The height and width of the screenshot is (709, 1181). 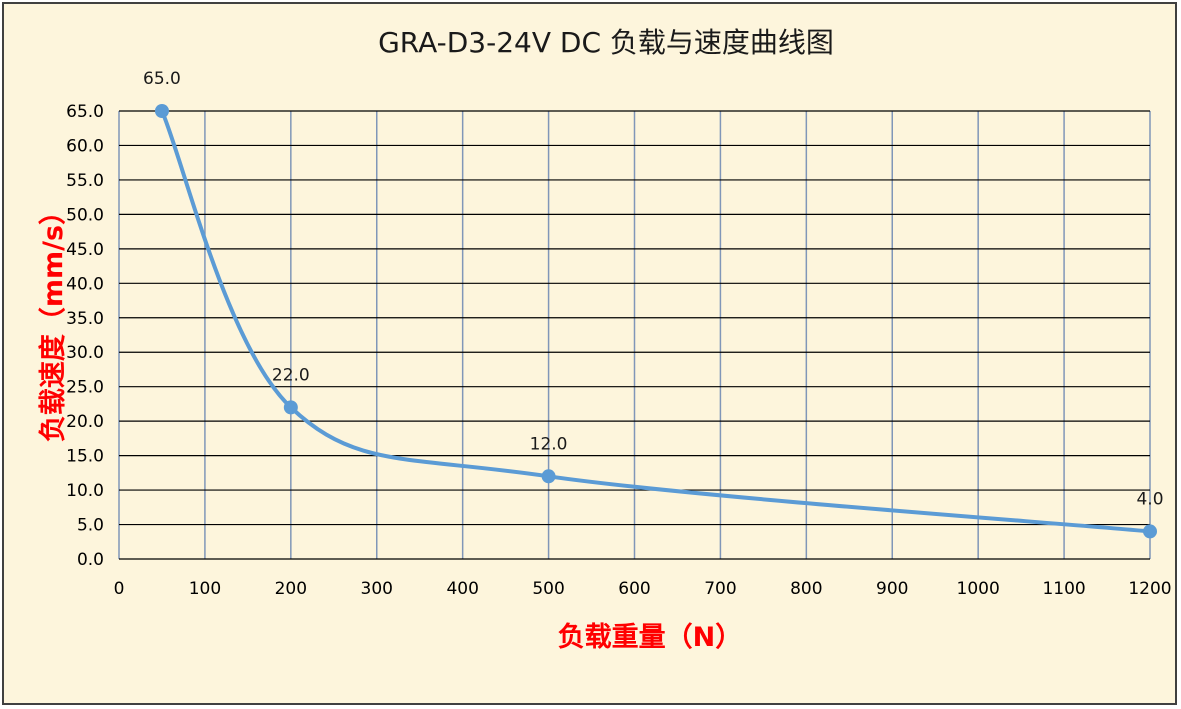 What do you see at coordinates (90, 526) in the screenshot?
I see `y-tick-label: 5.0` at bounding box center [90, 526].